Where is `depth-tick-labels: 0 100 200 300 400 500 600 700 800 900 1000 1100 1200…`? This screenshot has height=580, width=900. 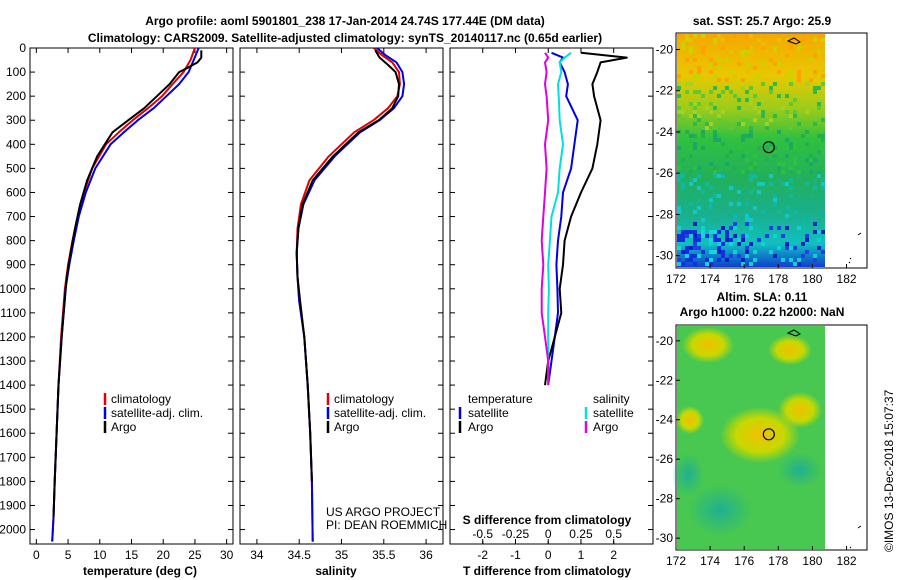 depth-tick-labels: 0 100 200 300 400 500 600 700 800 900 1000 1100 1200… is located at coordinates (13, 289).